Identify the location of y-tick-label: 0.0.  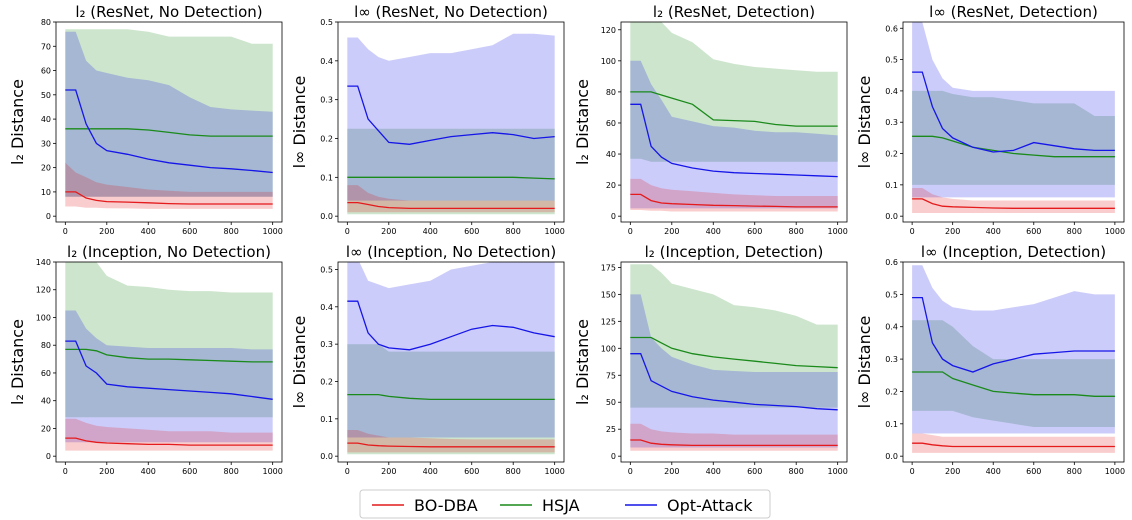
(891, 456).